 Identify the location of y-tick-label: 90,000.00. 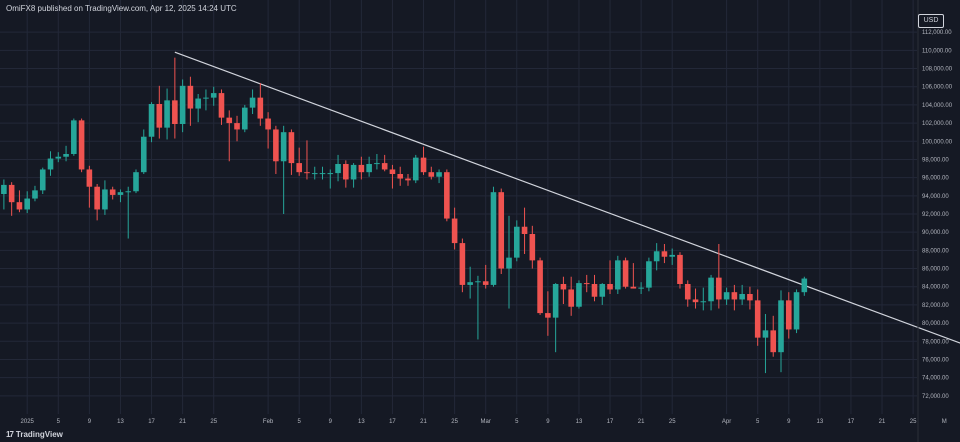
(935, 233).